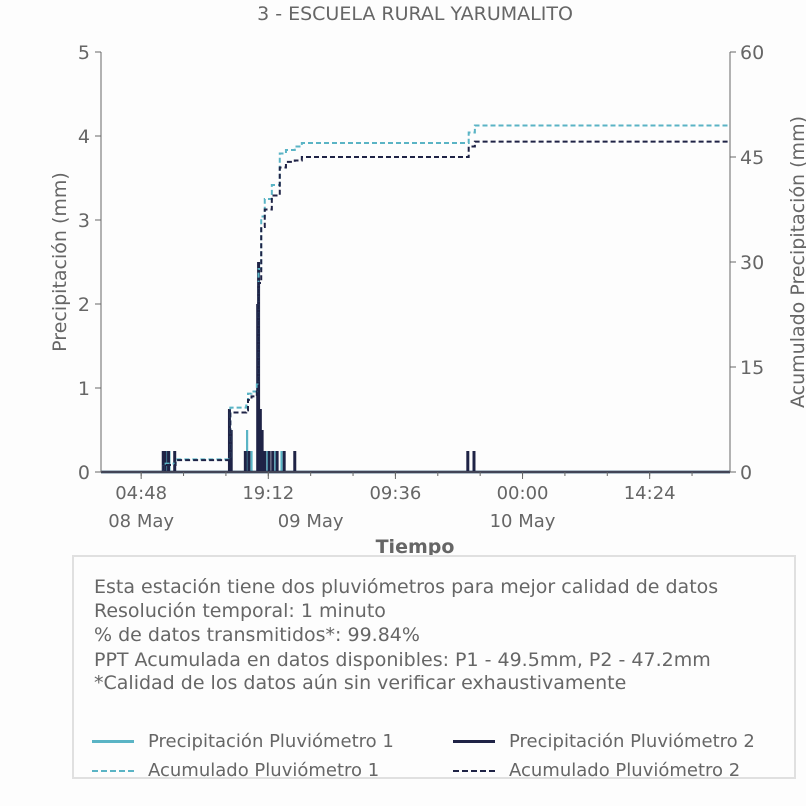 Image resolution: width=806 pixels, height=806 pixels. Describe the element at coordinates (474, 770) in the screenshot. I see `legend-swatch-a2` at that location.